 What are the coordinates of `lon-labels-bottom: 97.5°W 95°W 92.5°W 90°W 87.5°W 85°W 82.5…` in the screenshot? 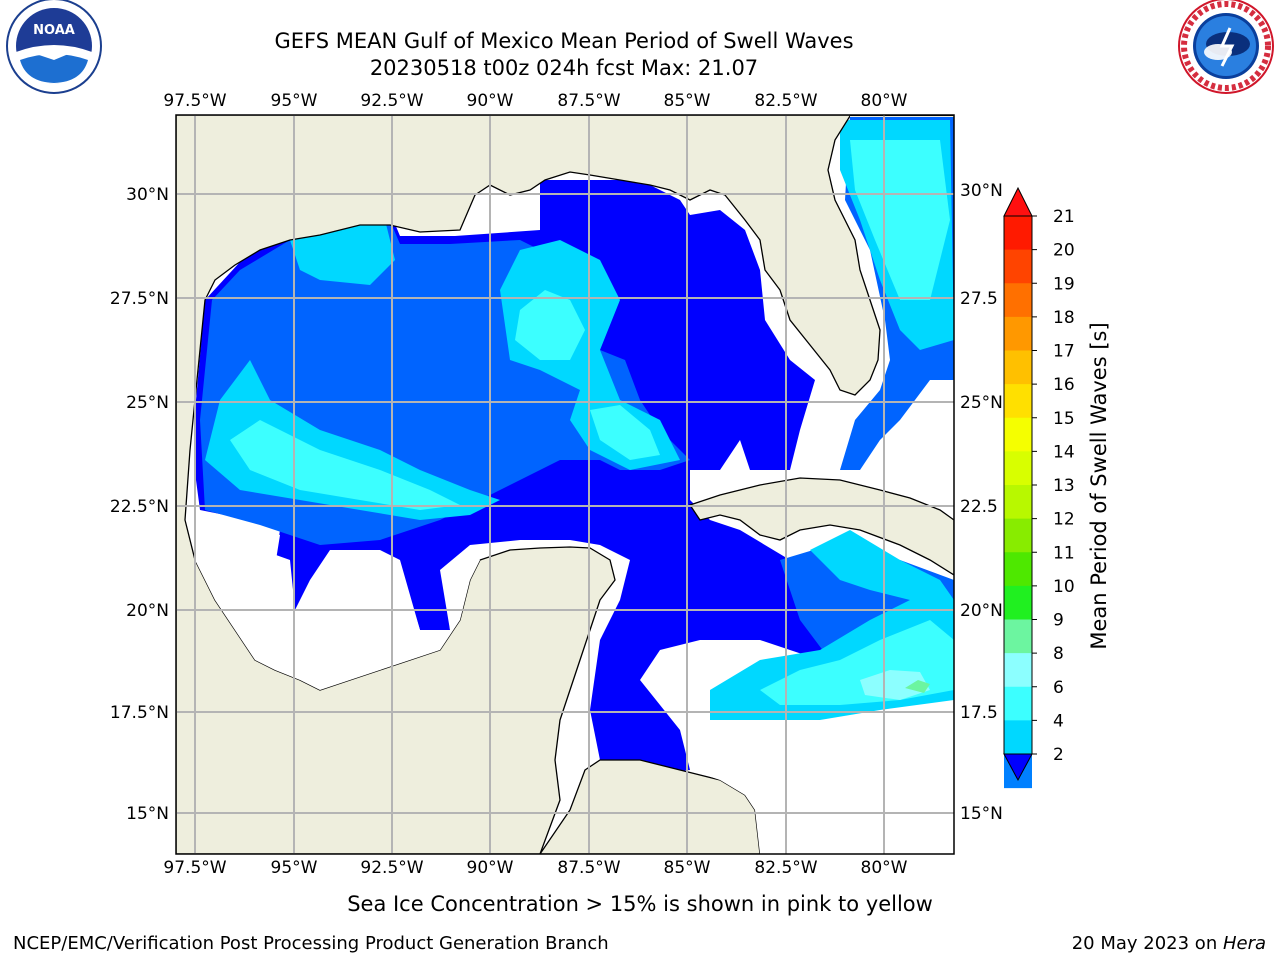 It's located at (535, 868).